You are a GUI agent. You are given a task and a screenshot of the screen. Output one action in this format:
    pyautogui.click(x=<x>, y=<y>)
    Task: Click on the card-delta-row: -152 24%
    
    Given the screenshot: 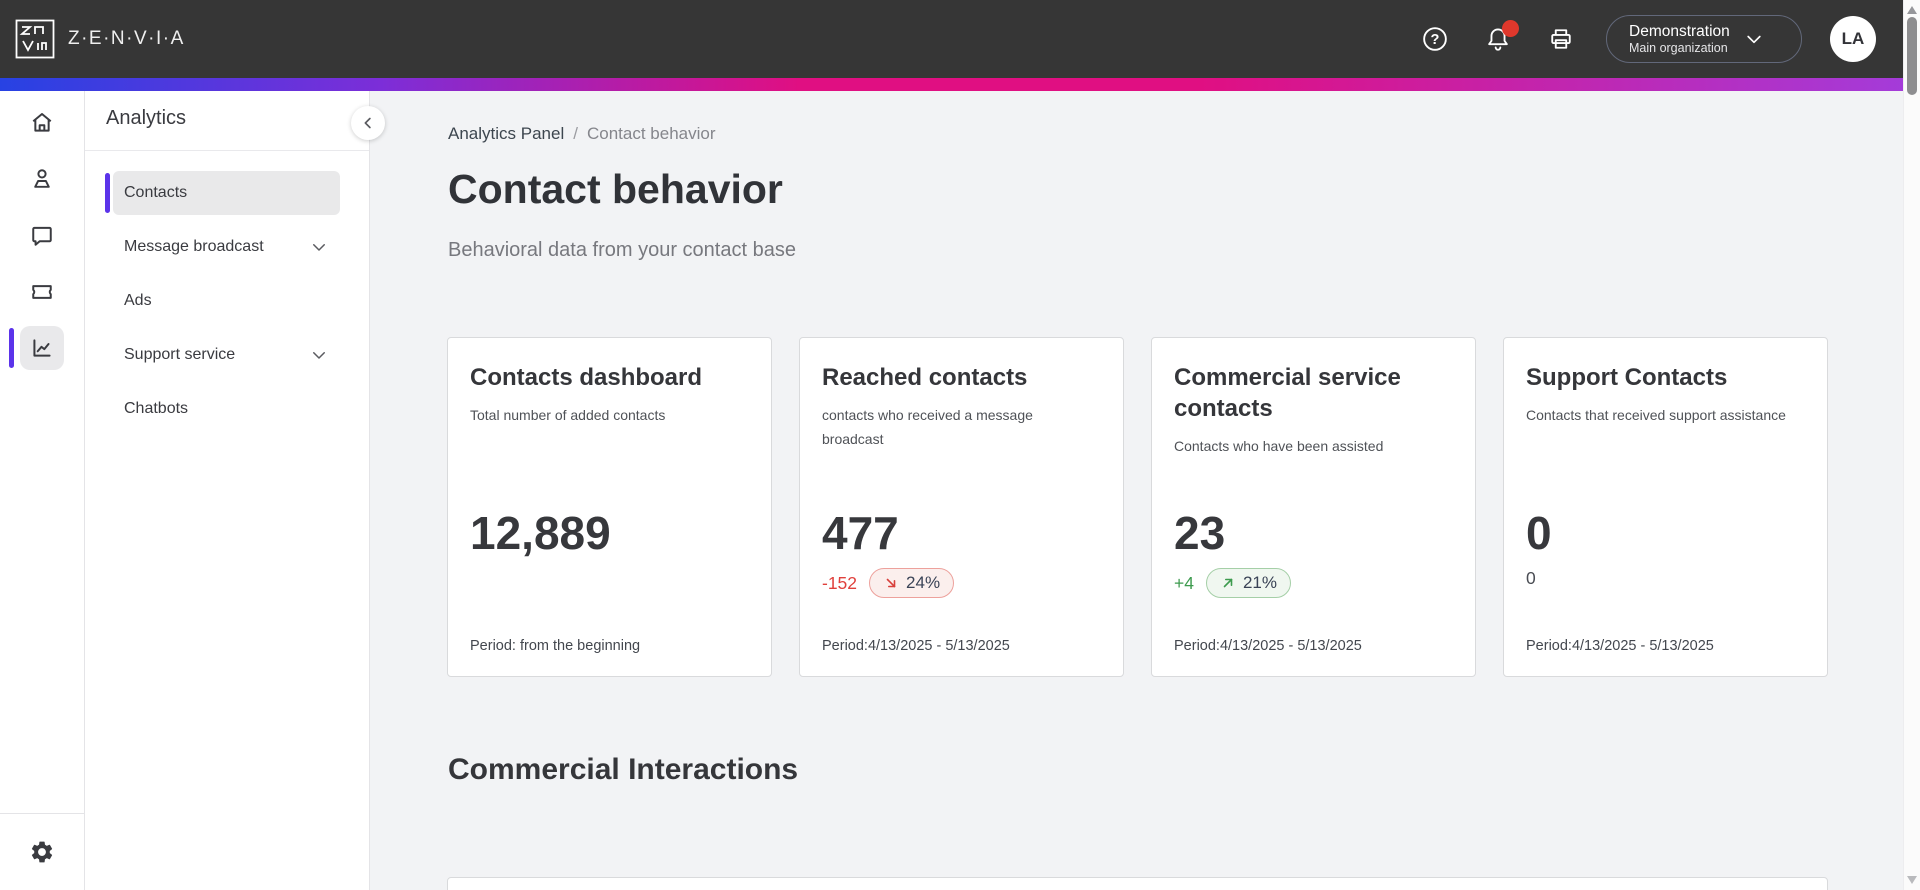 What is the action you would take?
    pyautogui.click(x=888, y=583)
    